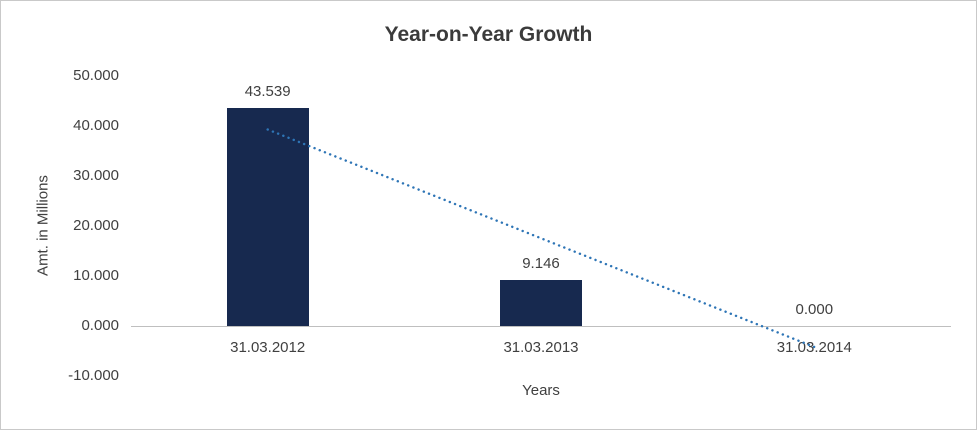 The width and height of the screenshot is (977, 430). What do you see at coordinates (268, 347) in the screenshot?
I see `x-tick-label: 31.03.2012` at bounding box center [268, 347].